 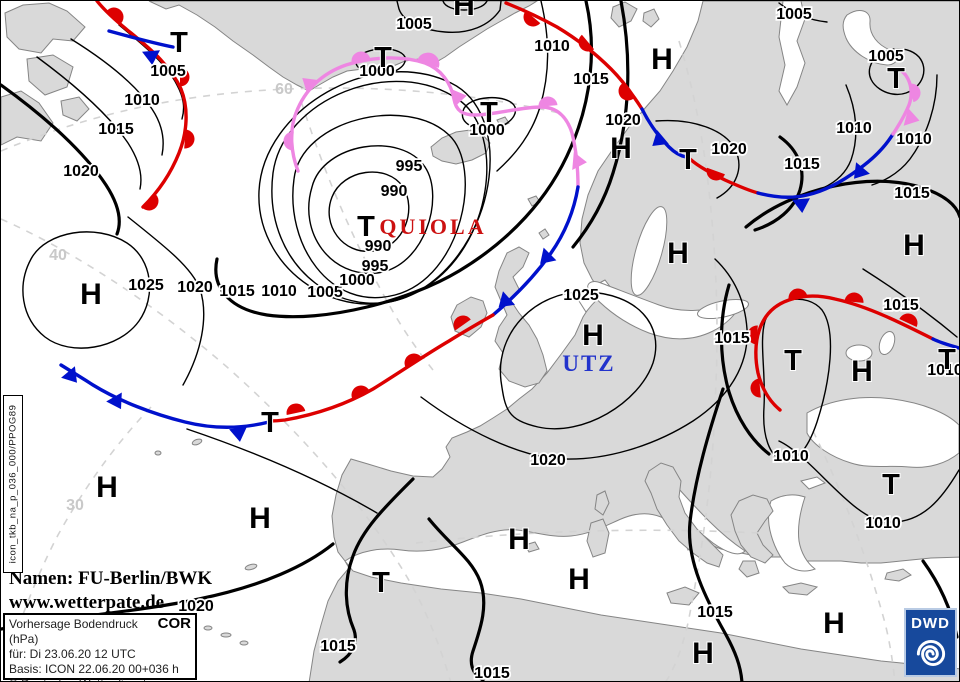 I want to click on product-code: icon_tkb_na_p_036_000/PPOG89, so click(x=13, y=484).